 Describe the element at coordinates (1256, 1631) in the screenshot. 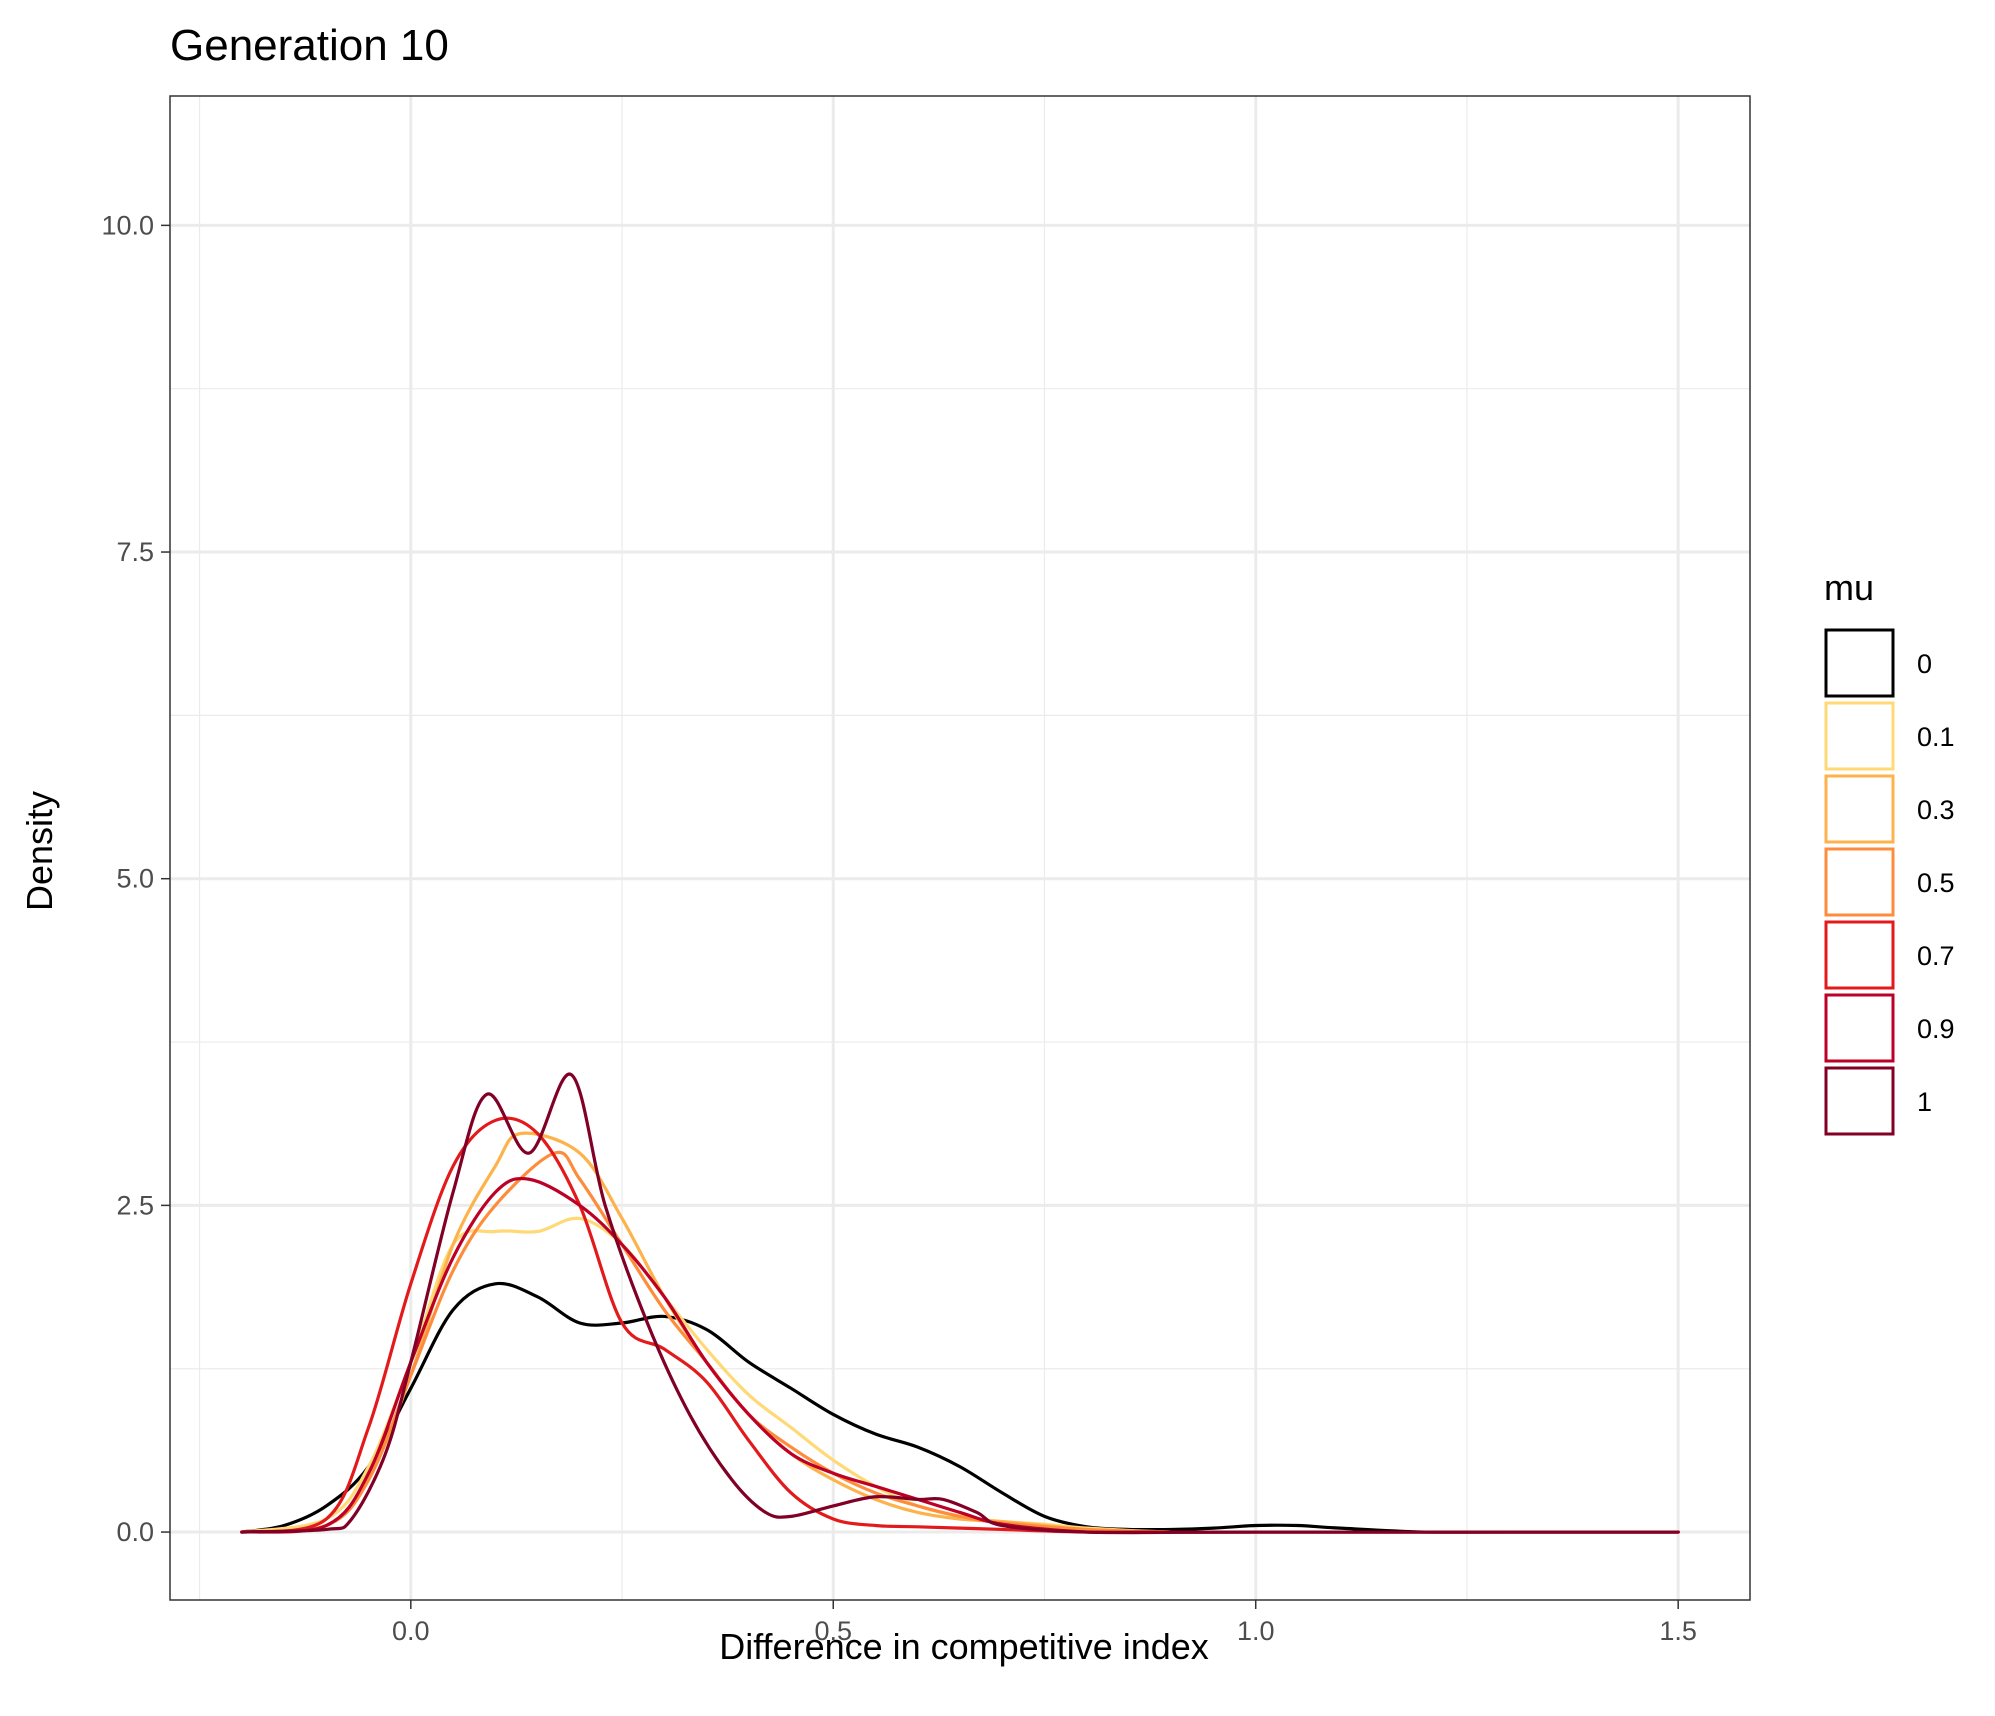

I see `x-tick-label: 1.0` at that location.